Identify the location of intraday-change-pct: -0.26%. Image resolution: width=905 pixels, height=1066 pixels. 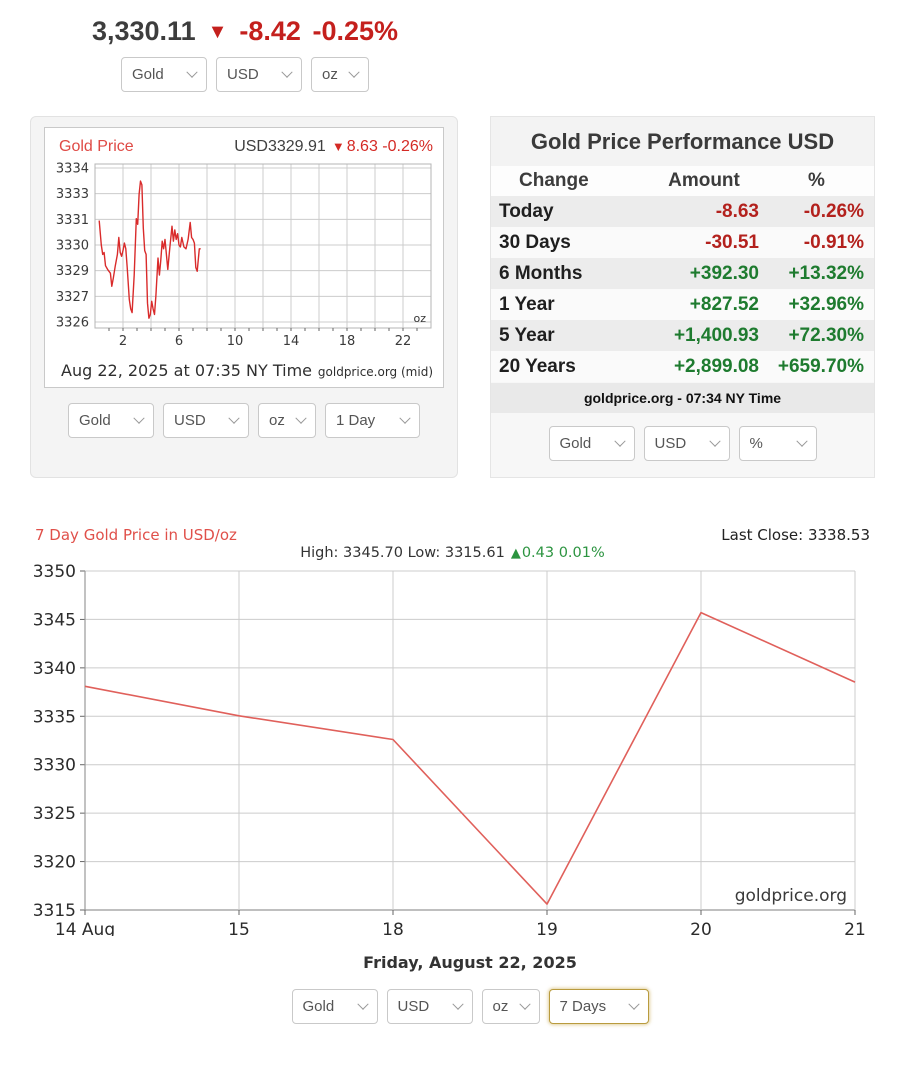
(407, 146).